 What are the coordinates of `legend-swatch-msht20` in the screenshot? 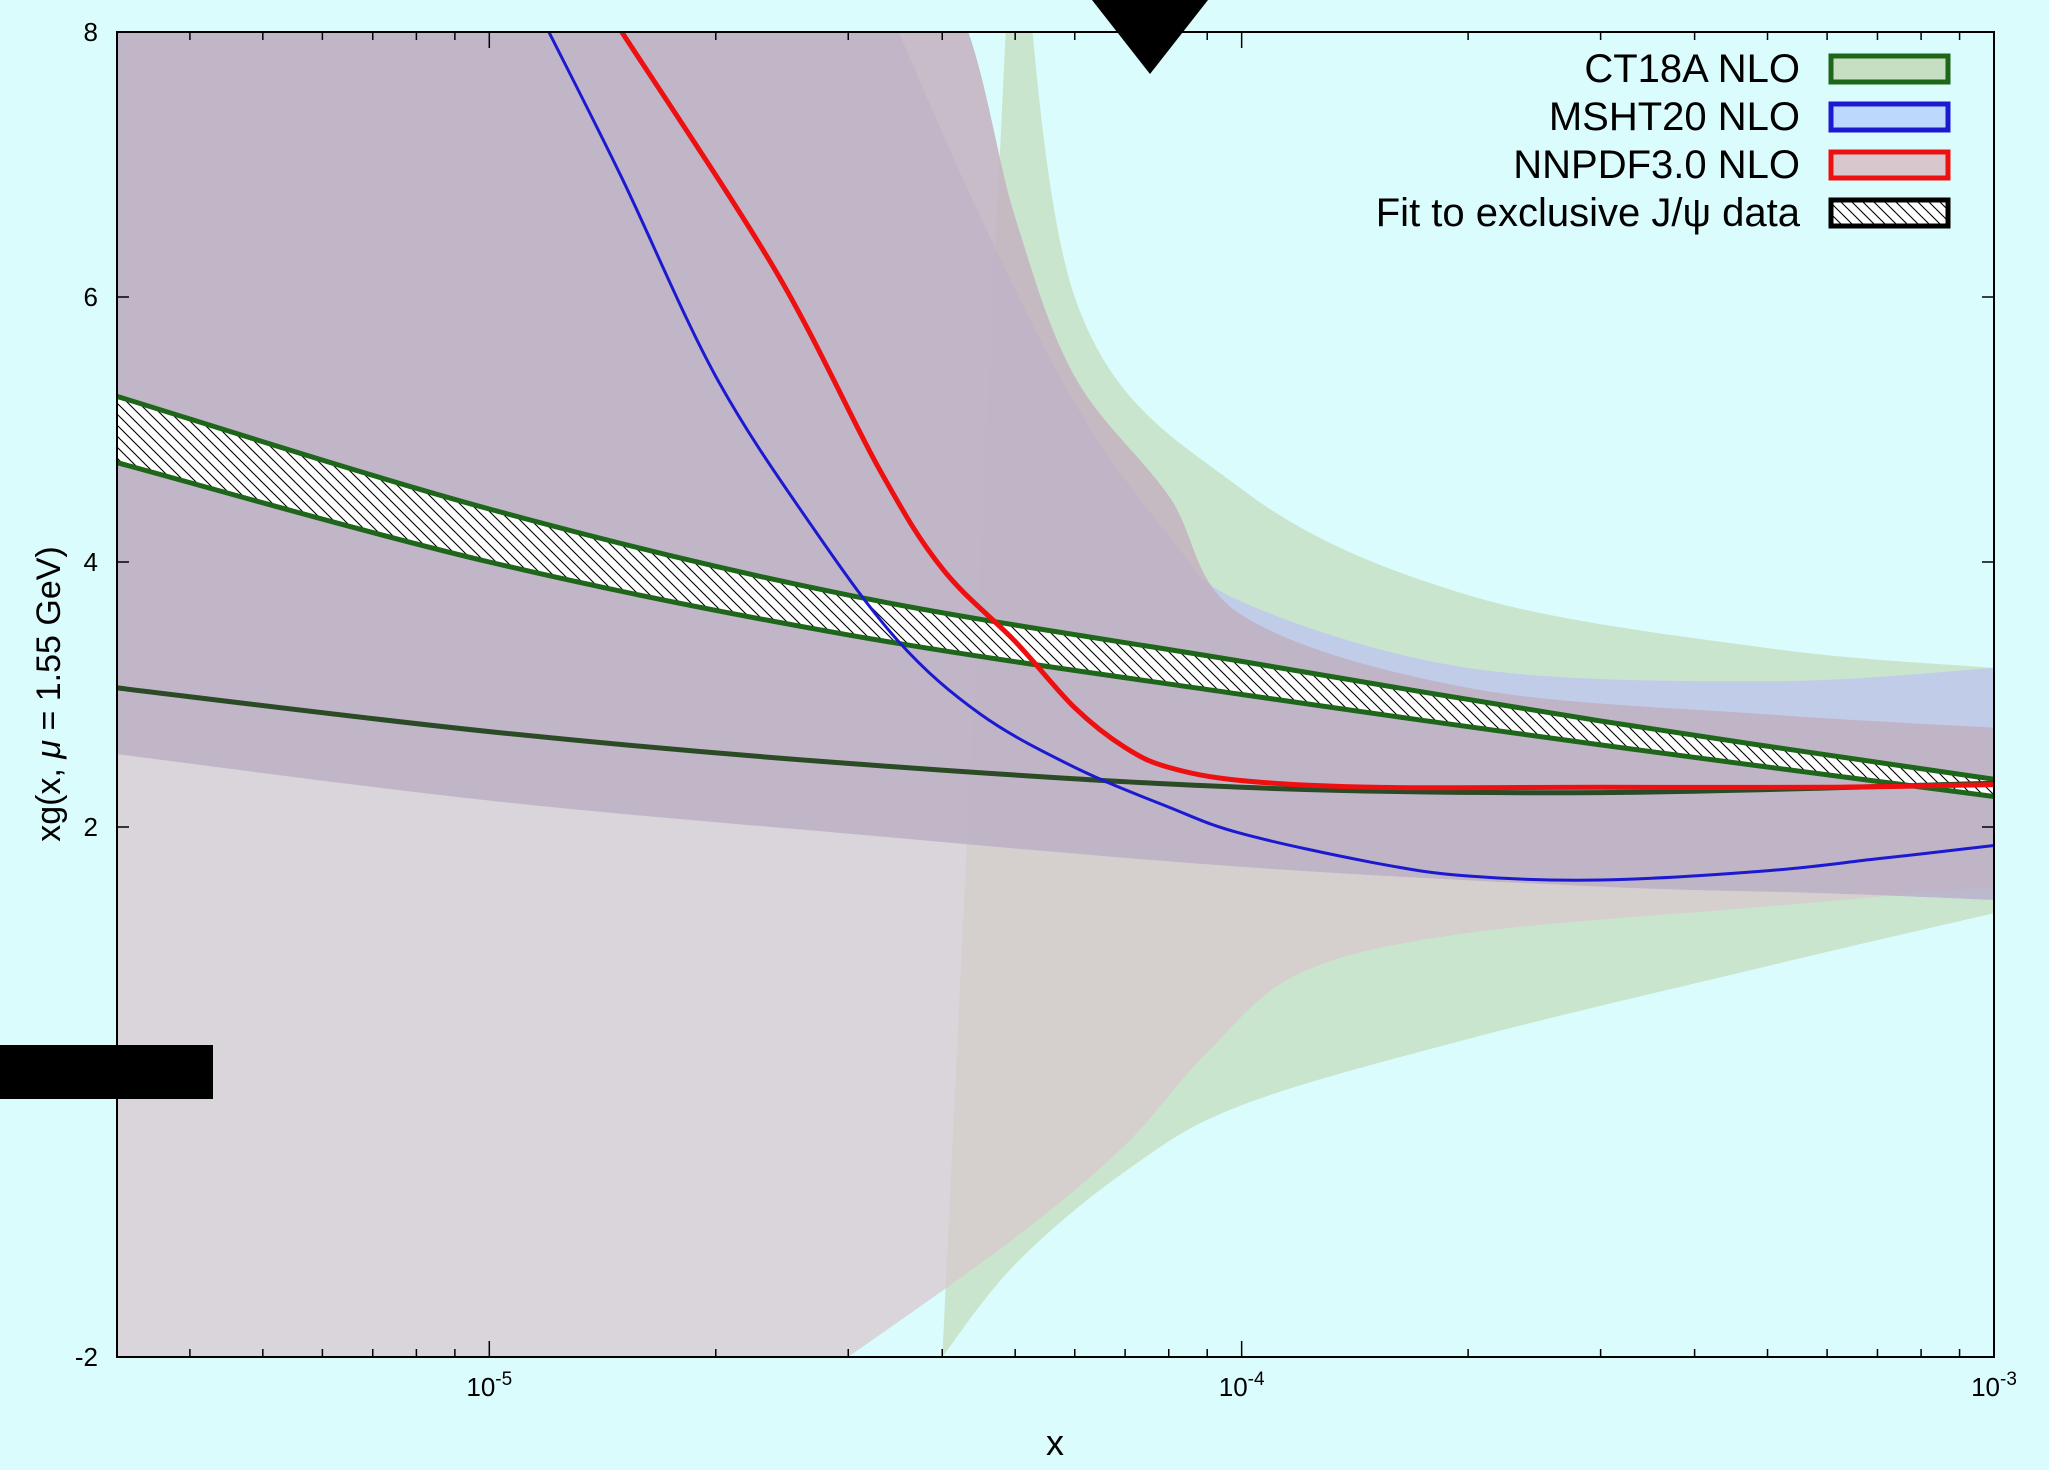 It's located at (1889, 117).